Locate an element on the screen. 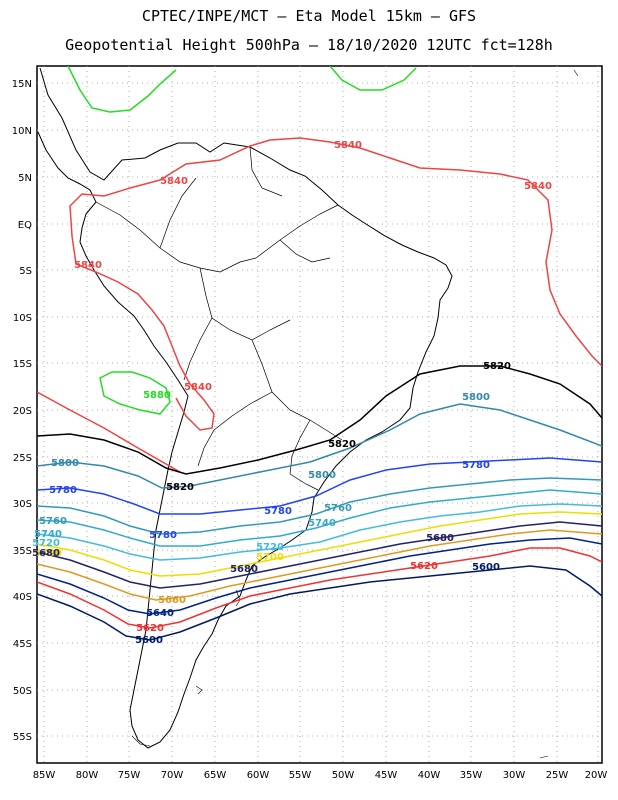 The image size is (618, 800). lon-label: 40W is located at coordinates (429, 775).